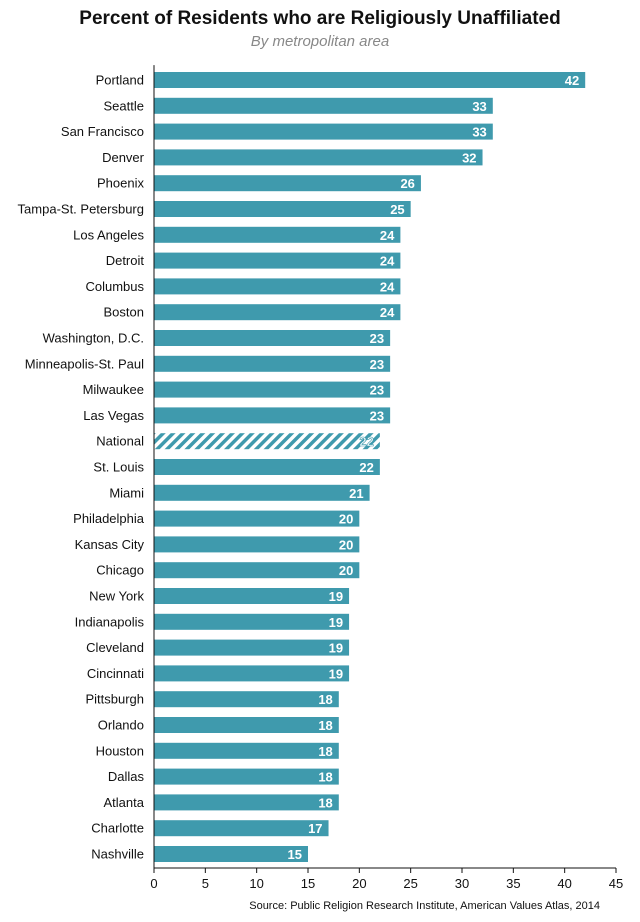 The height and width of the screenshot is (922, 640). Describe the element at coordinates (410, 883) in the screenshot. I see `x-tick-label: 25` at that location.